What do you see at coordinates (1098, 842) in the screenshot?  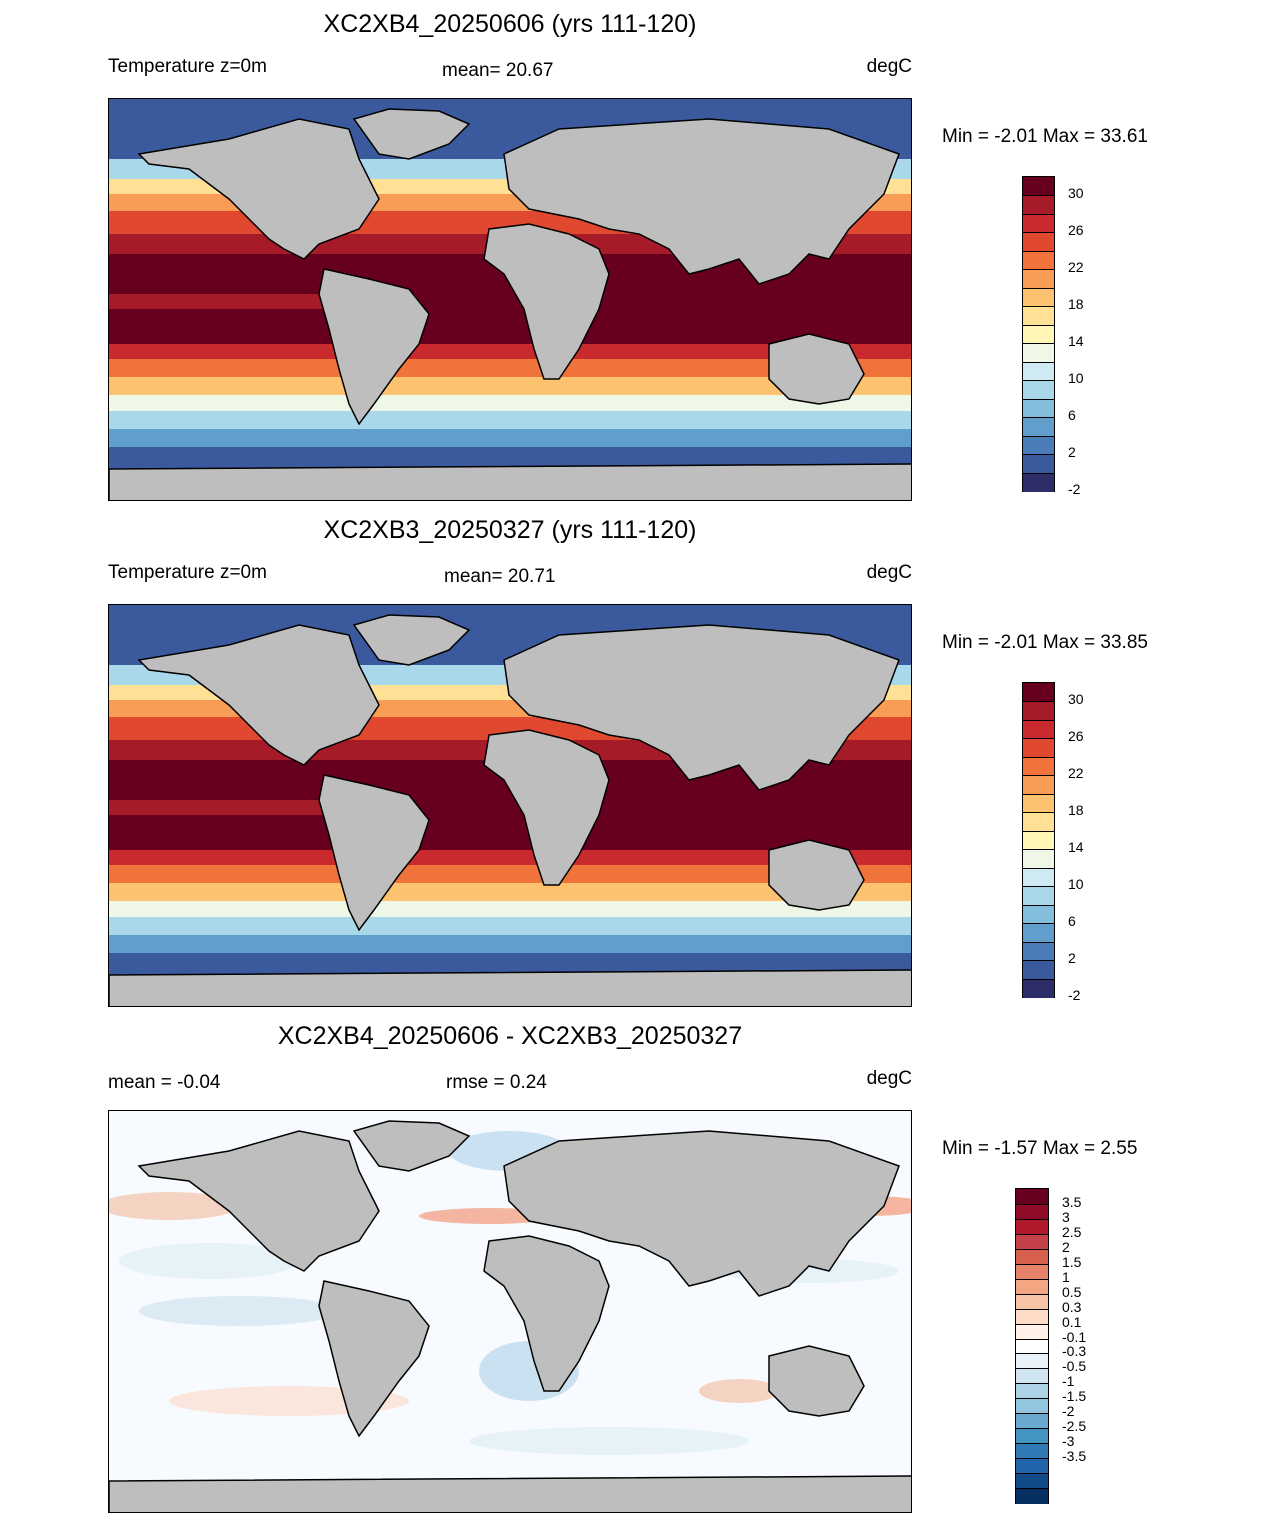 I see `panel-2-colorbar-labels: 30 26 22 18 14 10 6 2 -2` at bounding box center [1098, 842].